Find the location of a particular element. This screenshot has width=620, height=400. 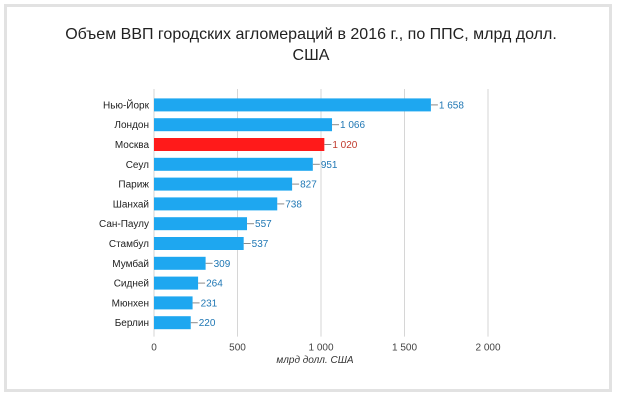

value-label: 951 is located at coordinates (329, 165).